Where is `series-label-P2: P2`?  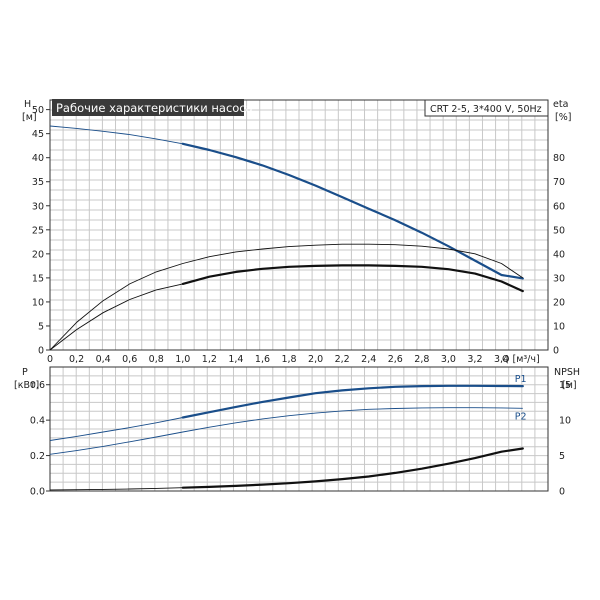
series-label-P2: P2 is located at coordinates (521, 416).